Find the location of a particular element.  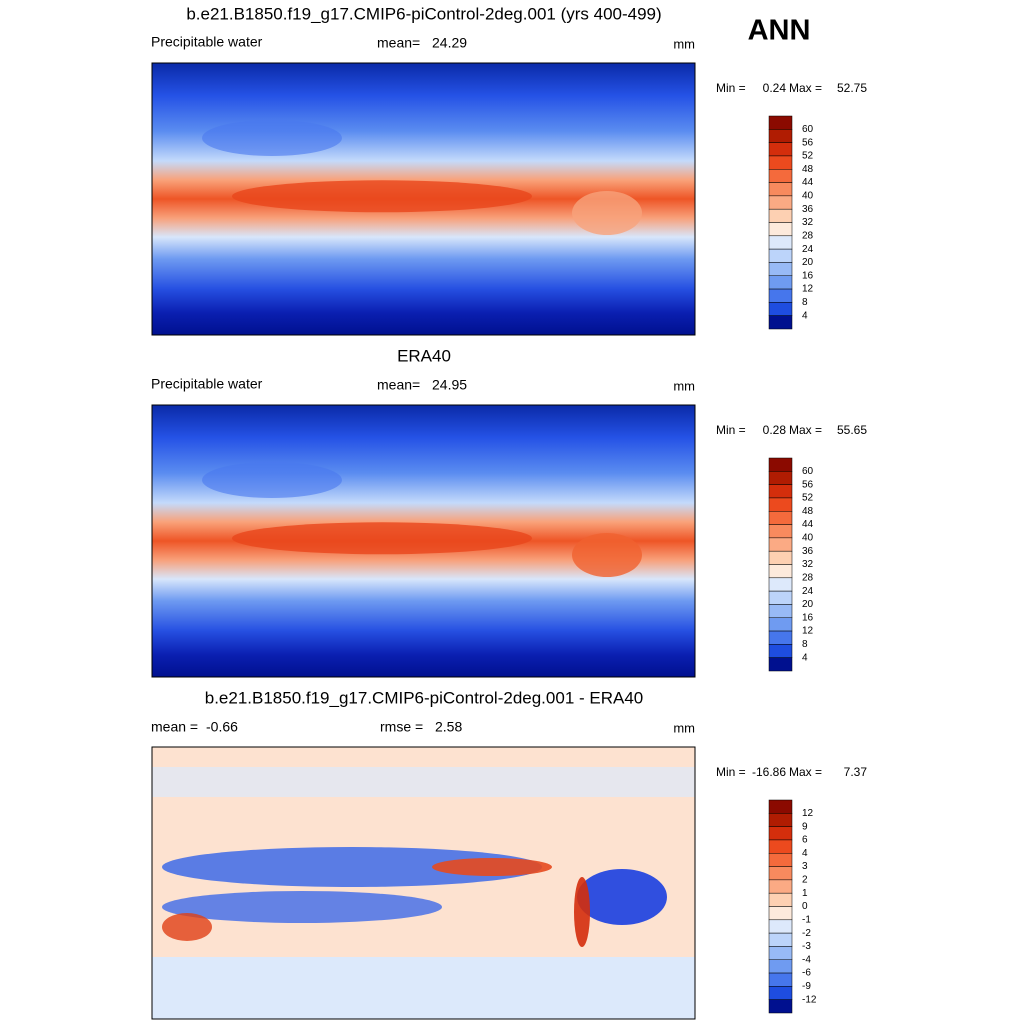

colorbar-label: -1 is located at coordinates (806, 919).